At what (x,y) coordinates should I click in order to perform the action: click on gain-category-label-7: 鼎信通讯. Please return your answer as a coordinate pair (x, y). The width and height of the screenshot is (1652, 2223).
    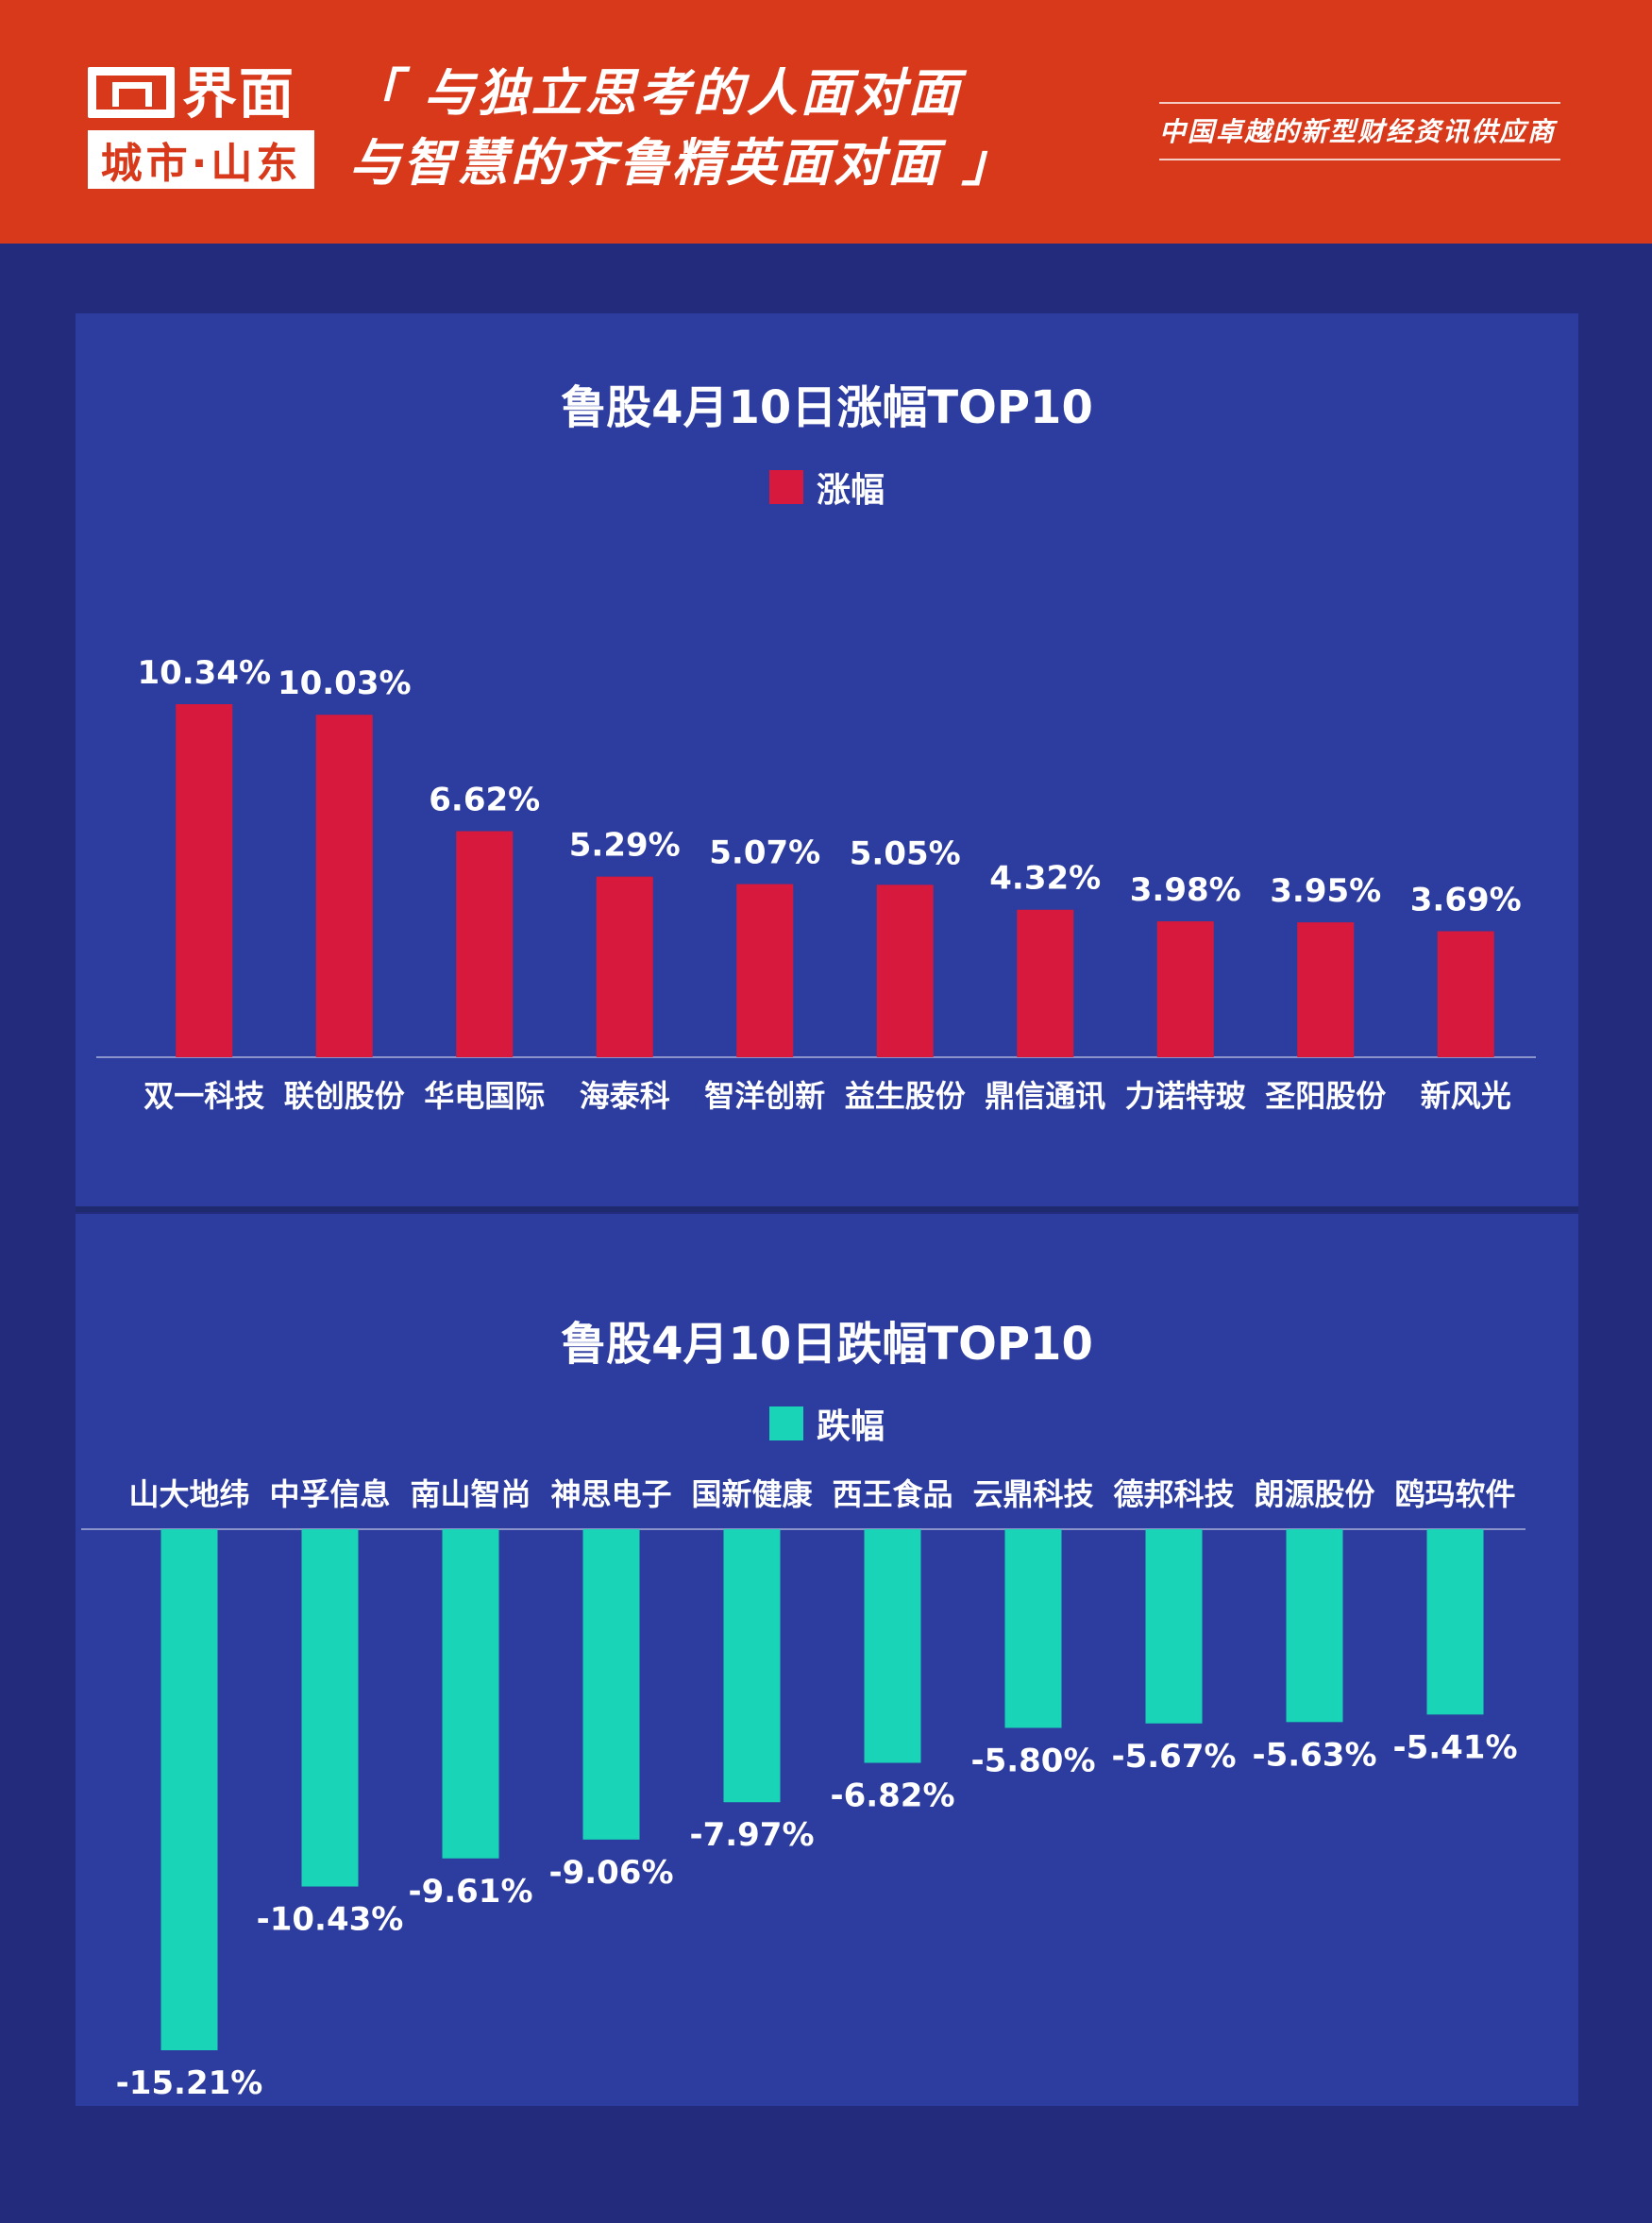
    Looking at the image, I should click on (1045, 1096).